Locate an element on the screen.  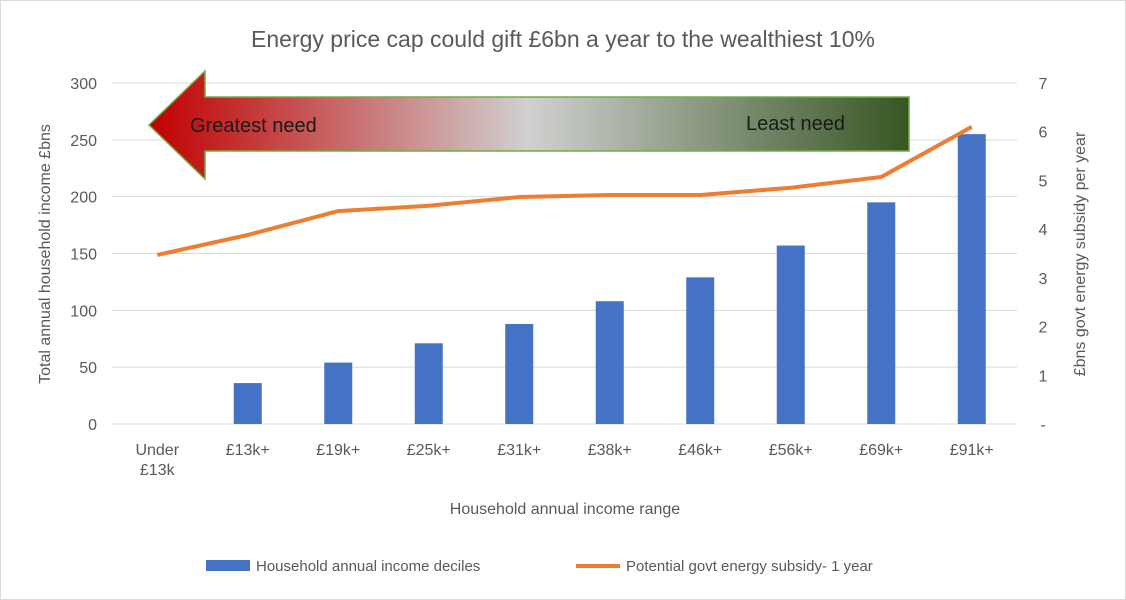
y2-tick-label: 5 is located at coordinates (1043, 181).